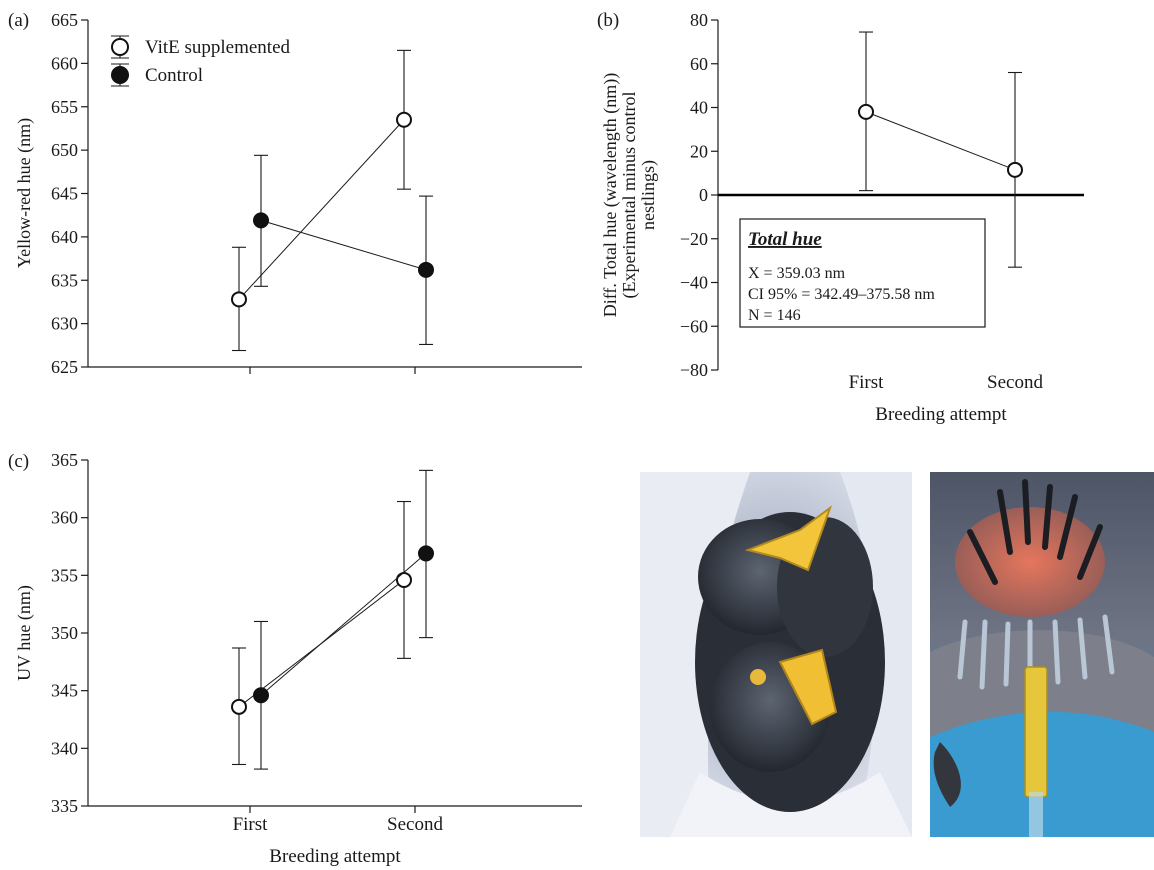  I want to click on legend-label: VitE supplemented, so click(218, 47).